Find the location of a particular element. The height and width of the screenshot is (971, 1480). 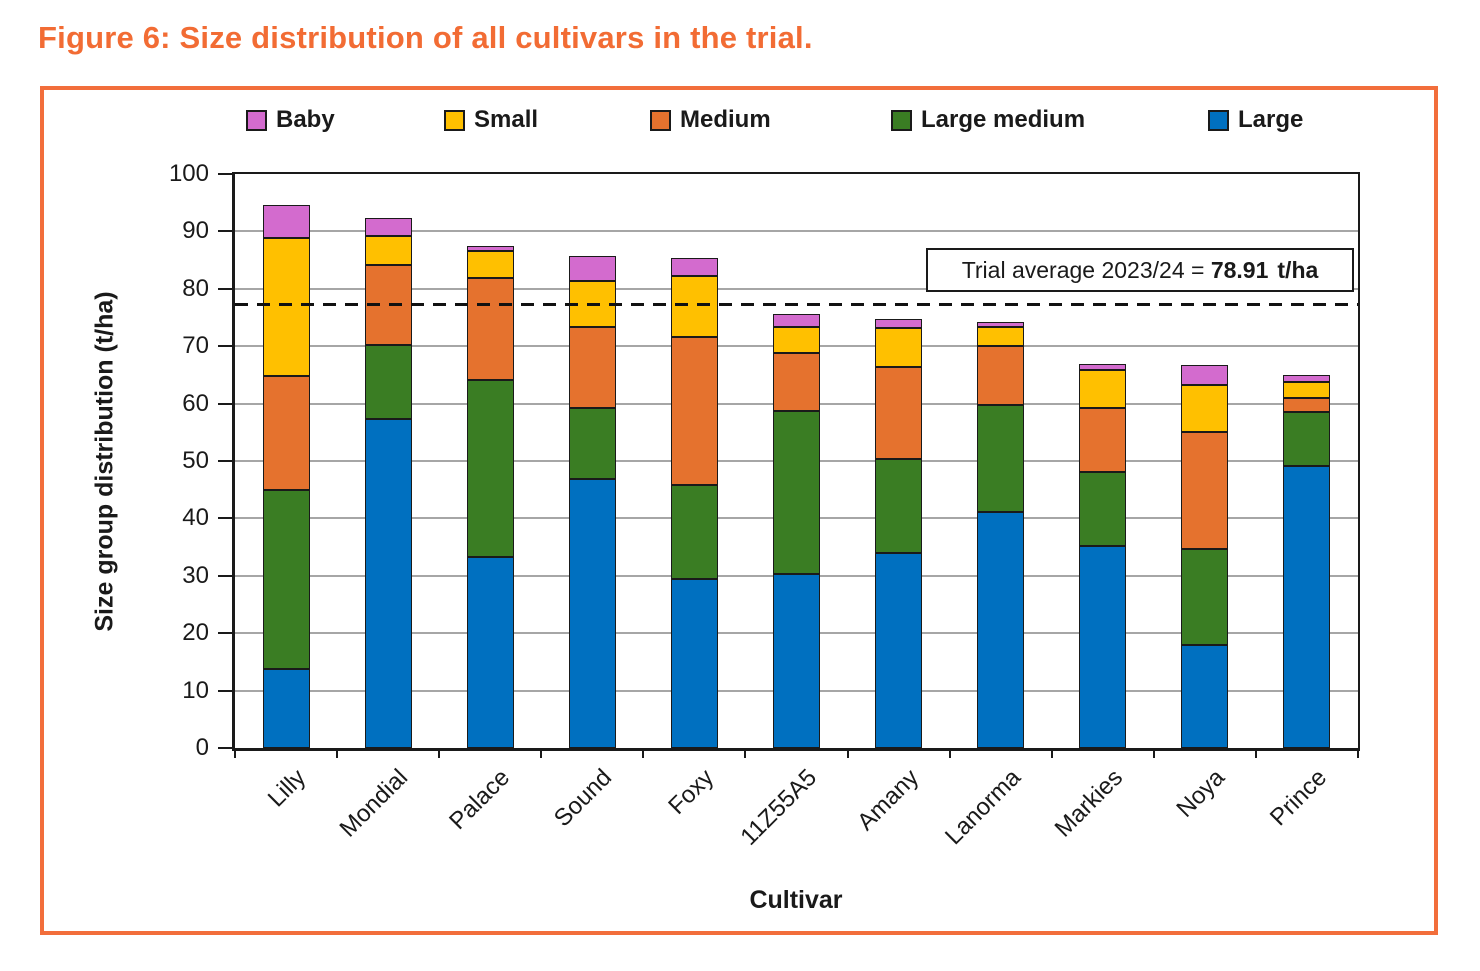

bar-segment-Foxy-large-medium is located at coordinates (694, 532).